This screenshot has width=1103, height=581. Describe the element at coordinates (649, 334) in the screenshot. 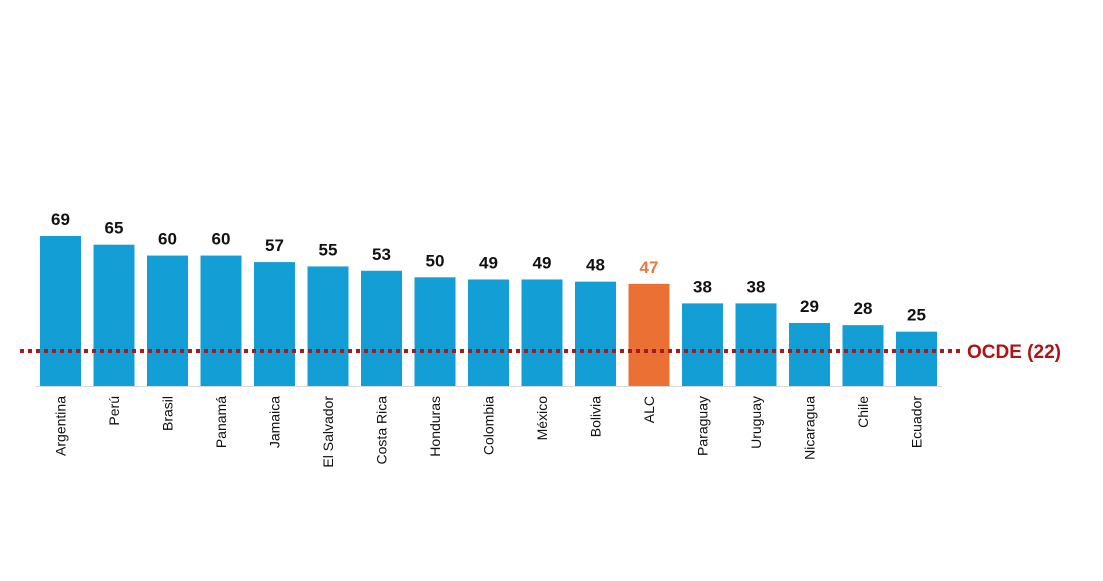

I see `bar-alc` at that location.